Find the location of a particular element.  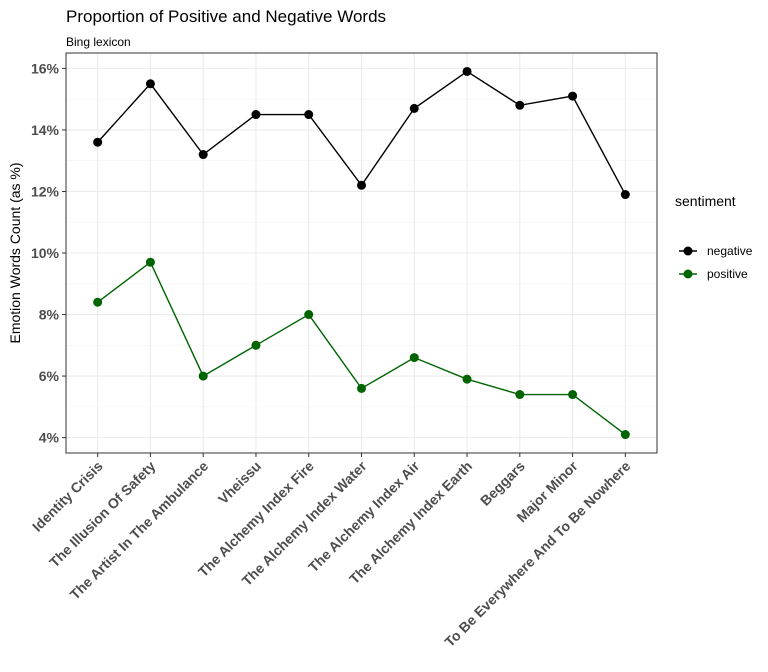

y-tick-label: 4% is located at coordinates (49, 438).